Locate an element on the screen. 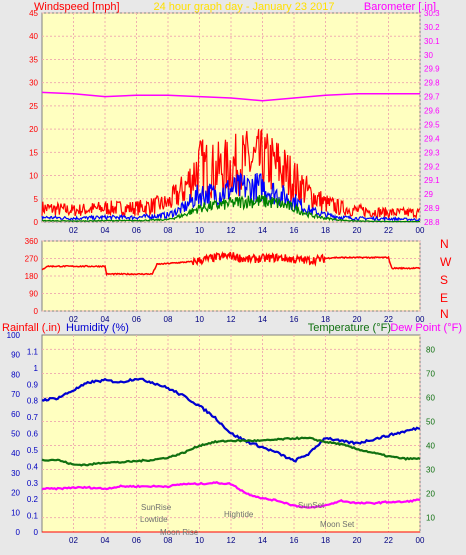  x-tick-label-direction: 06 is located at coordinates (136, 319).